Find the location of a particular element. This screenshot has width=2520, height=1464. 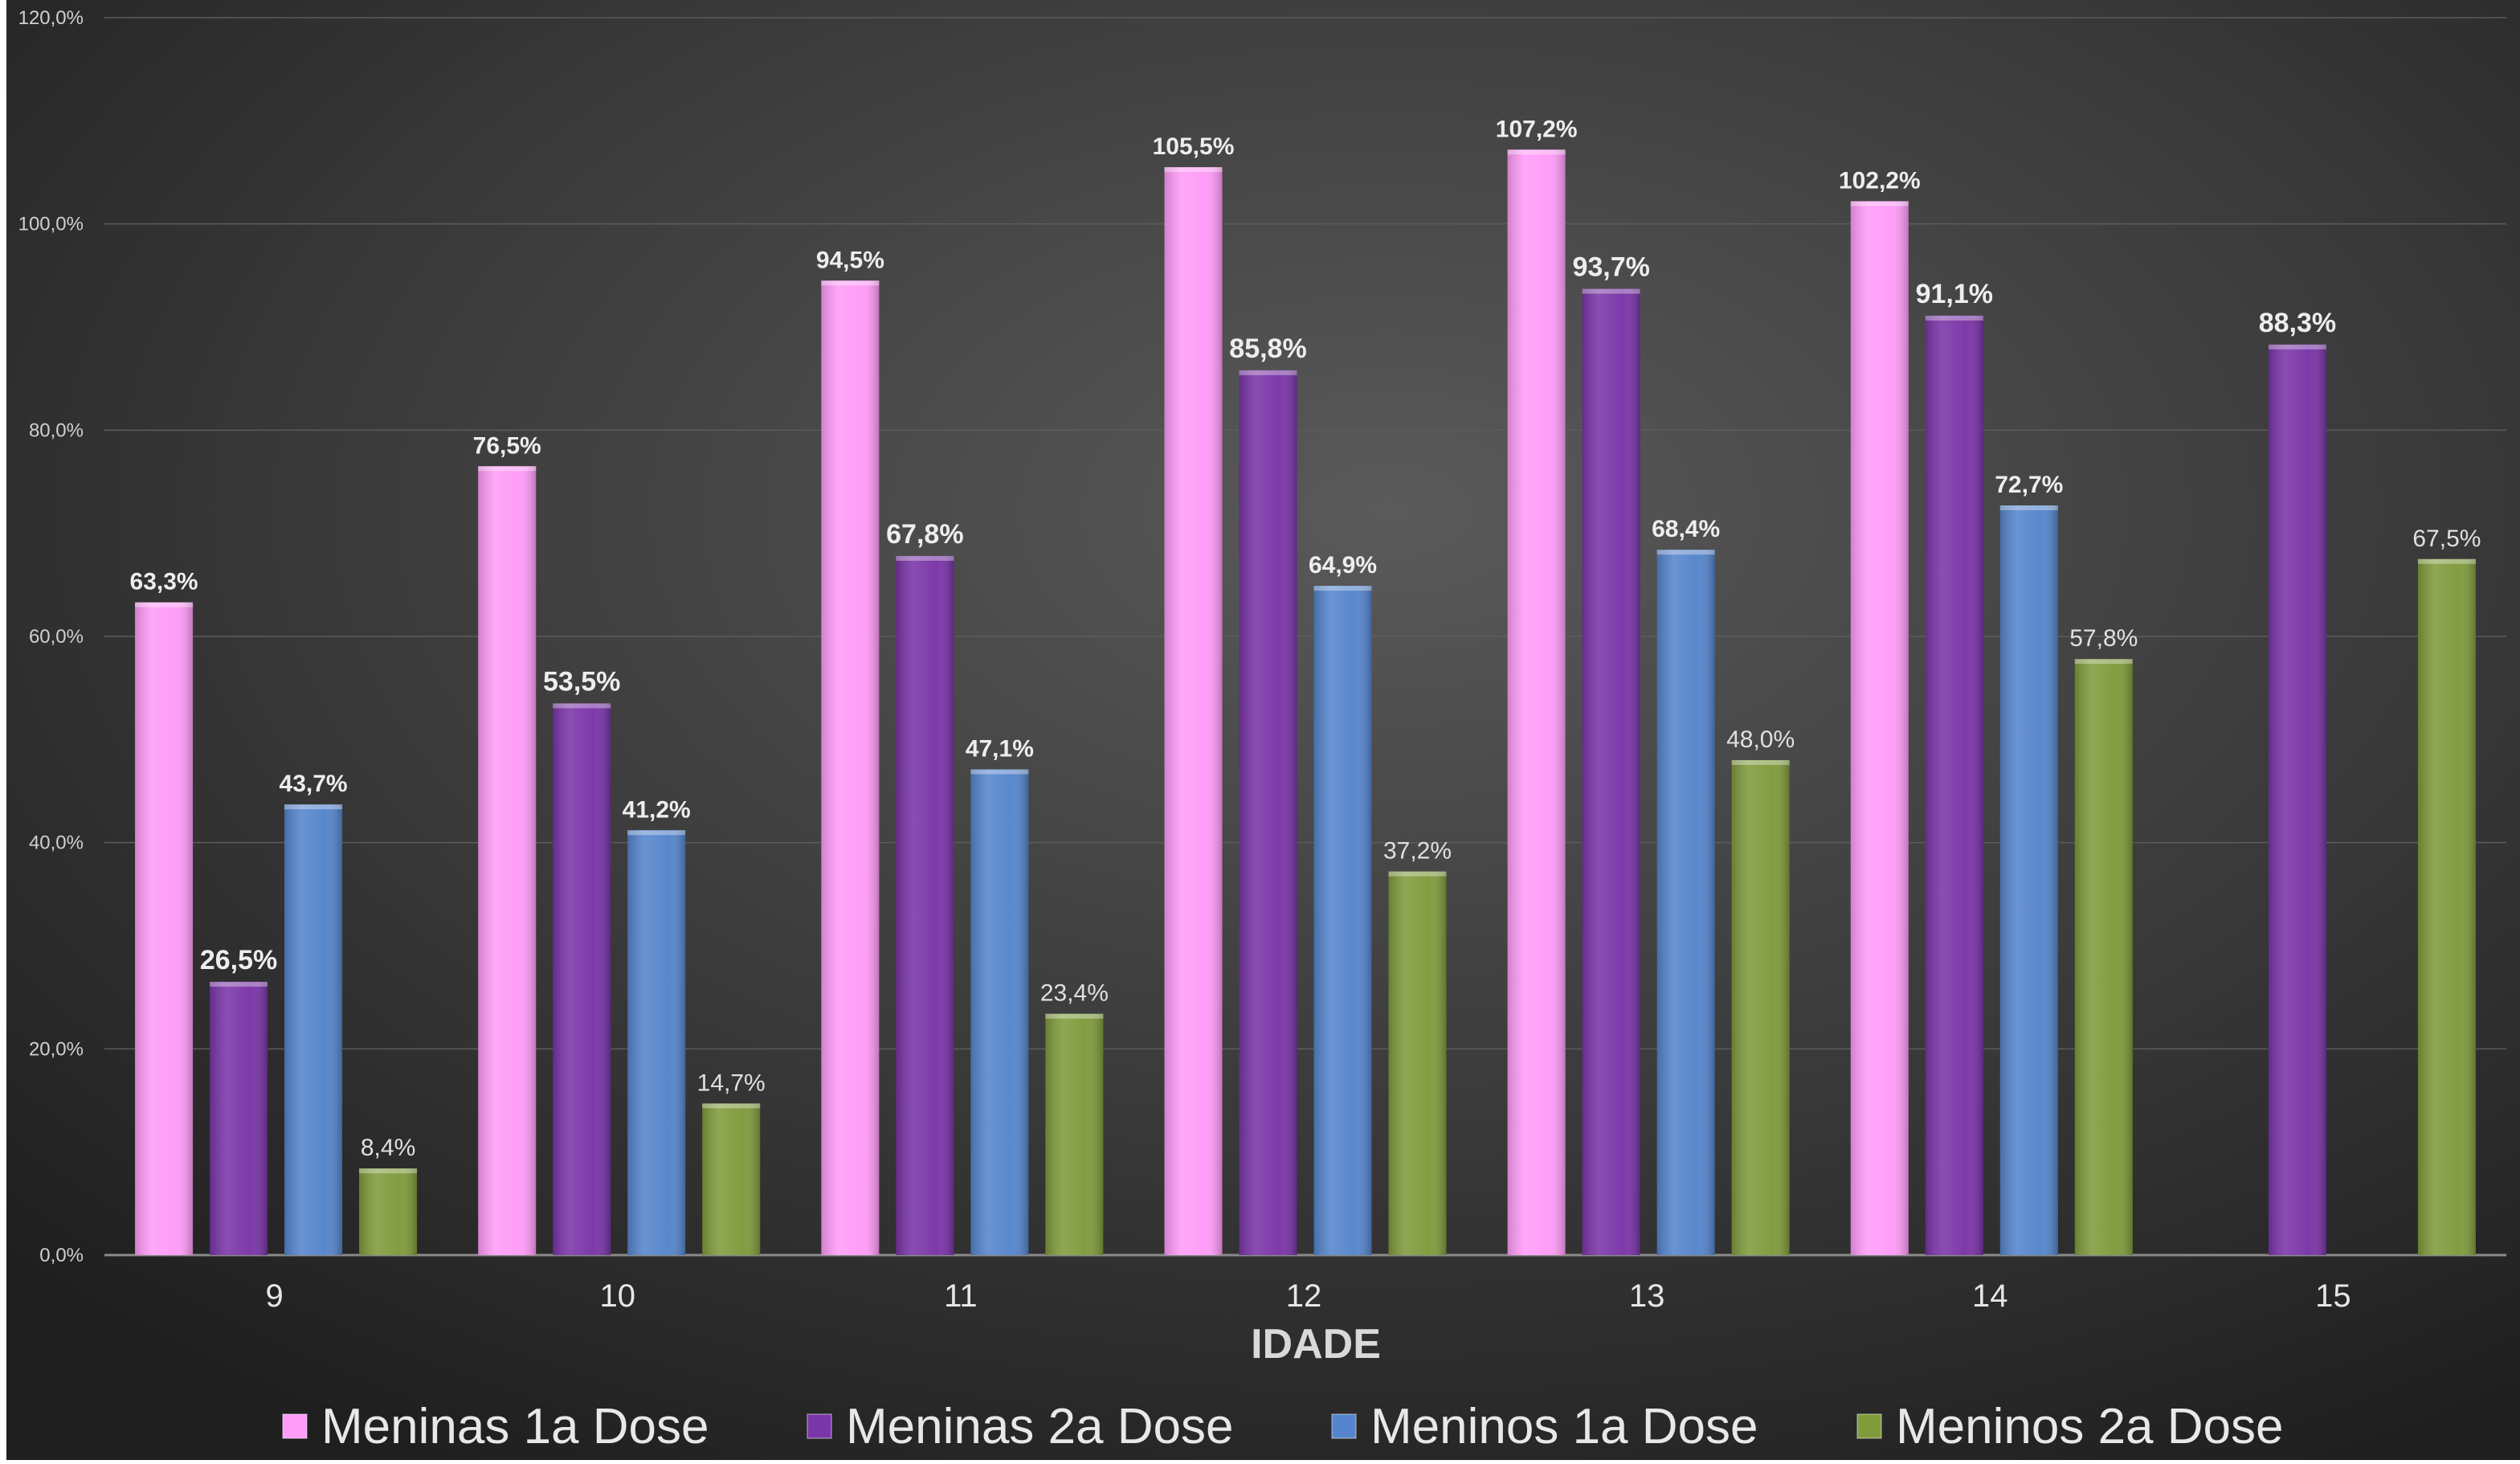

data-label: 67,5% is located at coordinates (2446, 538).